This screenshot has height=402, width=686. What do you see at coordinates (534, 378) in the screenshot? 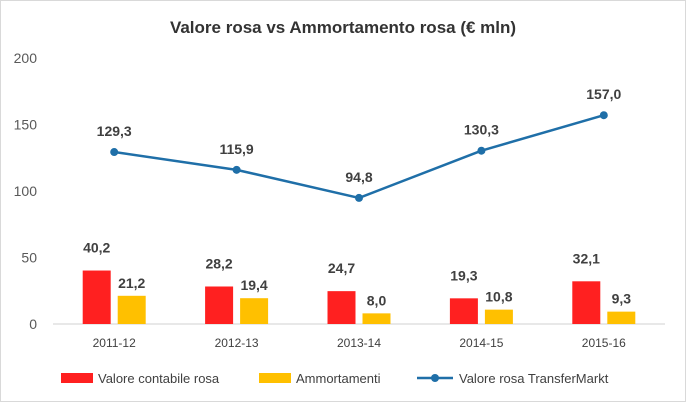
I see `legend-label: Valore rosa TransferMarkt` at bounding box center [534, 378].